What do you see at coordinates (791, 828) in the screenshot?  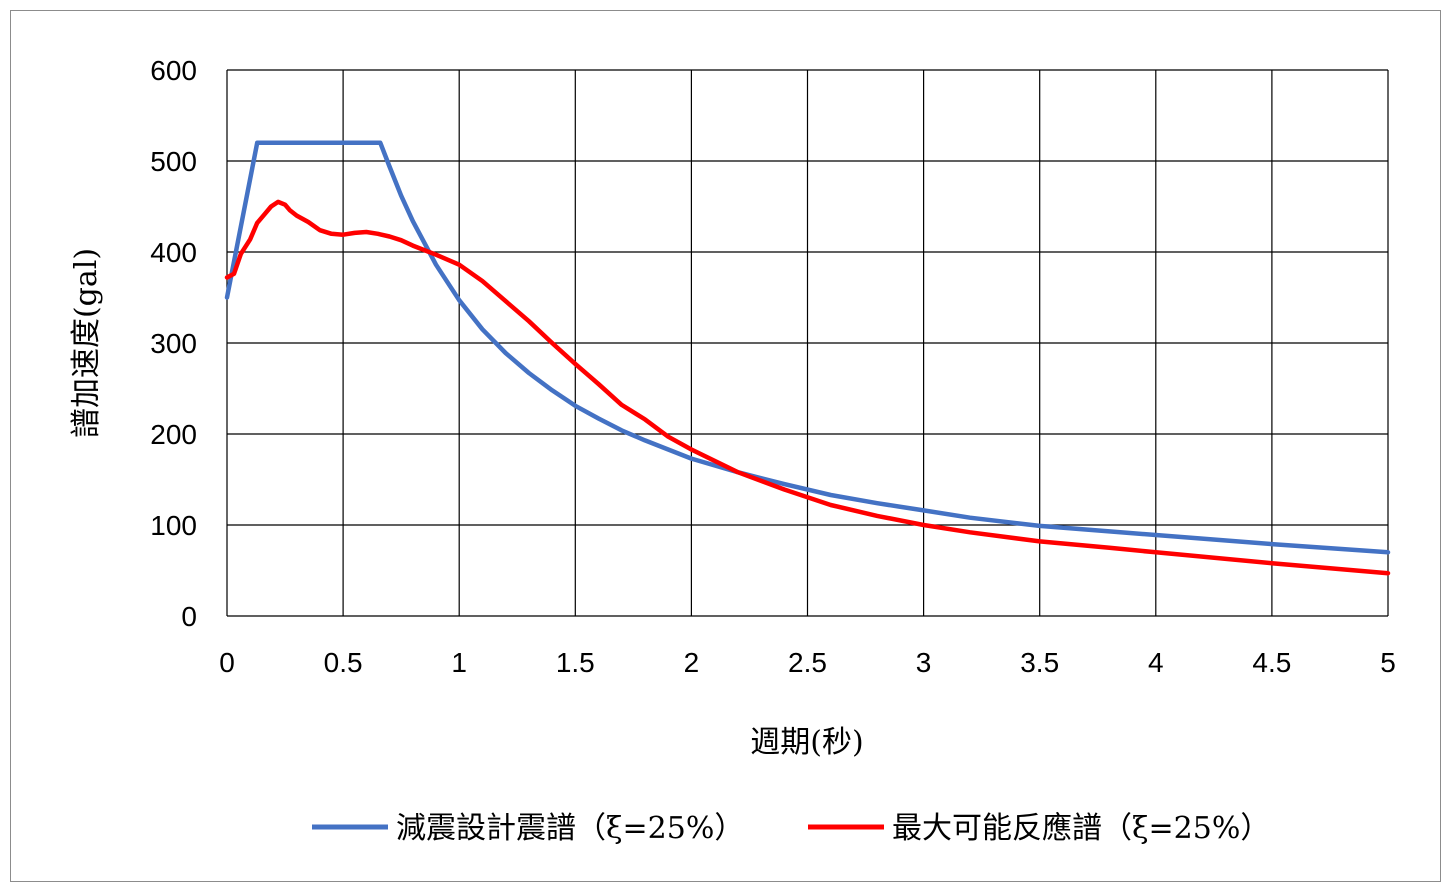 I see `legend: 減震設計震譜（ξ=25%） 最大可能反應譜（ξ=25%）` at bounding box center [791, 828].